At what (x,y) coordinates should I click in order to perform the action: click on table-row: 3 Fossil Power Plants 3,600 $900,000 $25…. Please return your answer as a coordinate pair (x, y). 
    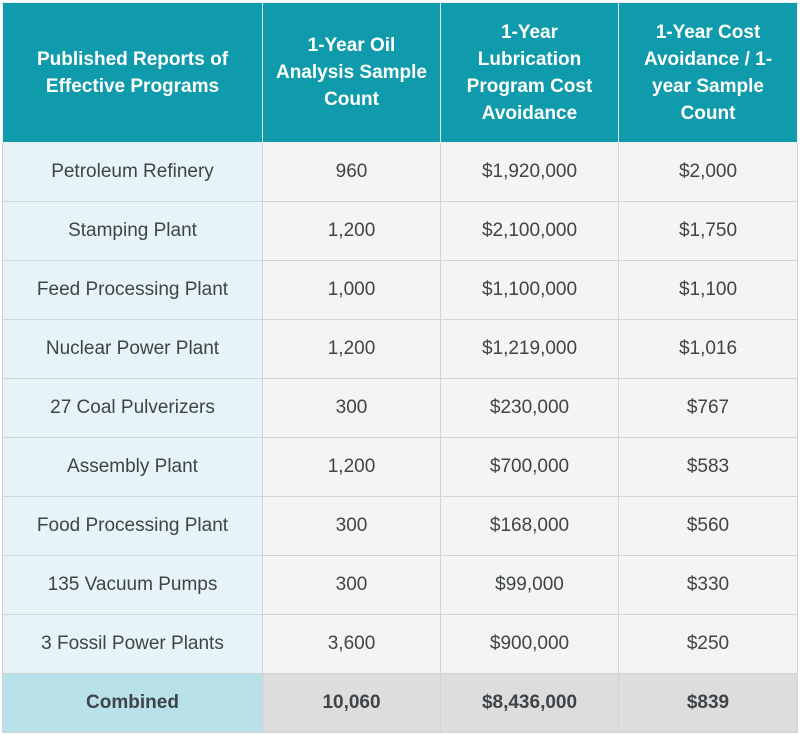
    Looking at the image, I should click on (400, 644).